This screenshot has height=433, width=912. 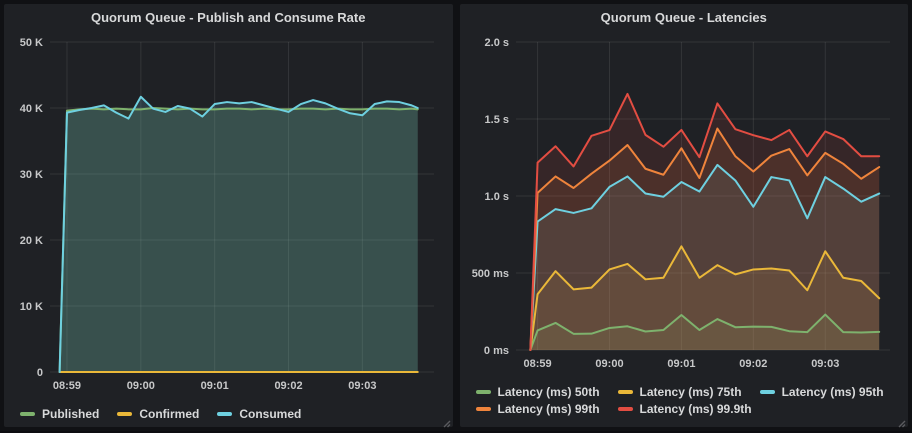 What do you see at coordinates (495, 351) in the screenshot?
I see `y-axis-tick-label: 0 ms` at bounding box center [495, 351].